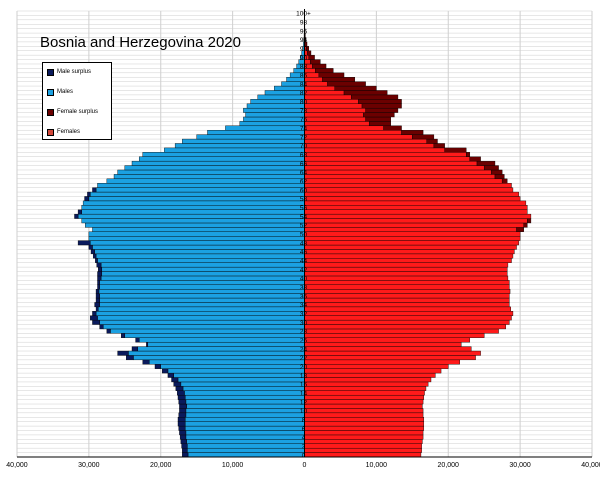 The height and width of the screenshot is (482, 600). What do you see at coordinates (74, 72) in the screenshot?
I see `legend-label-male-surplus: Male surplus` at bounding box center [74, 72].